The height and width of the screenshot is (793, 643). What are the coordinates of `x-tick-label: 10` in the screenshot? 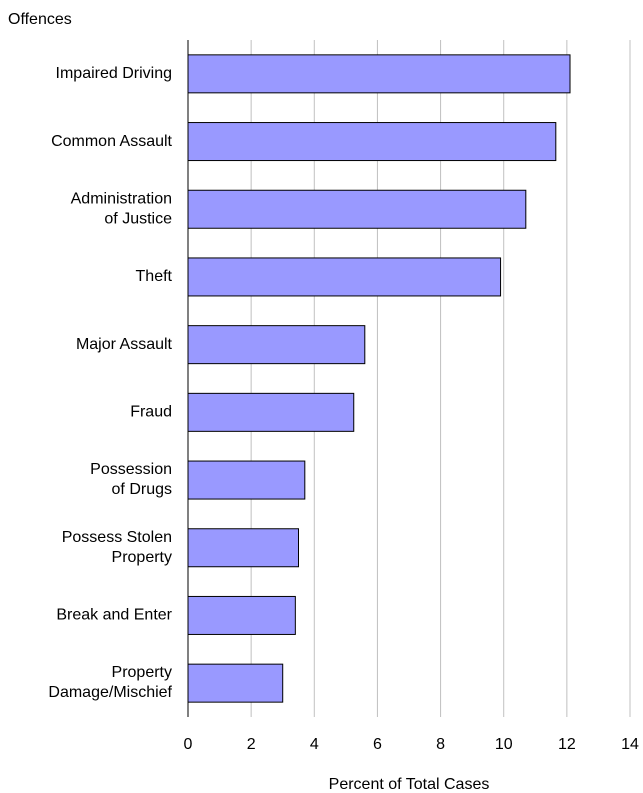 It's located at (504, 744).